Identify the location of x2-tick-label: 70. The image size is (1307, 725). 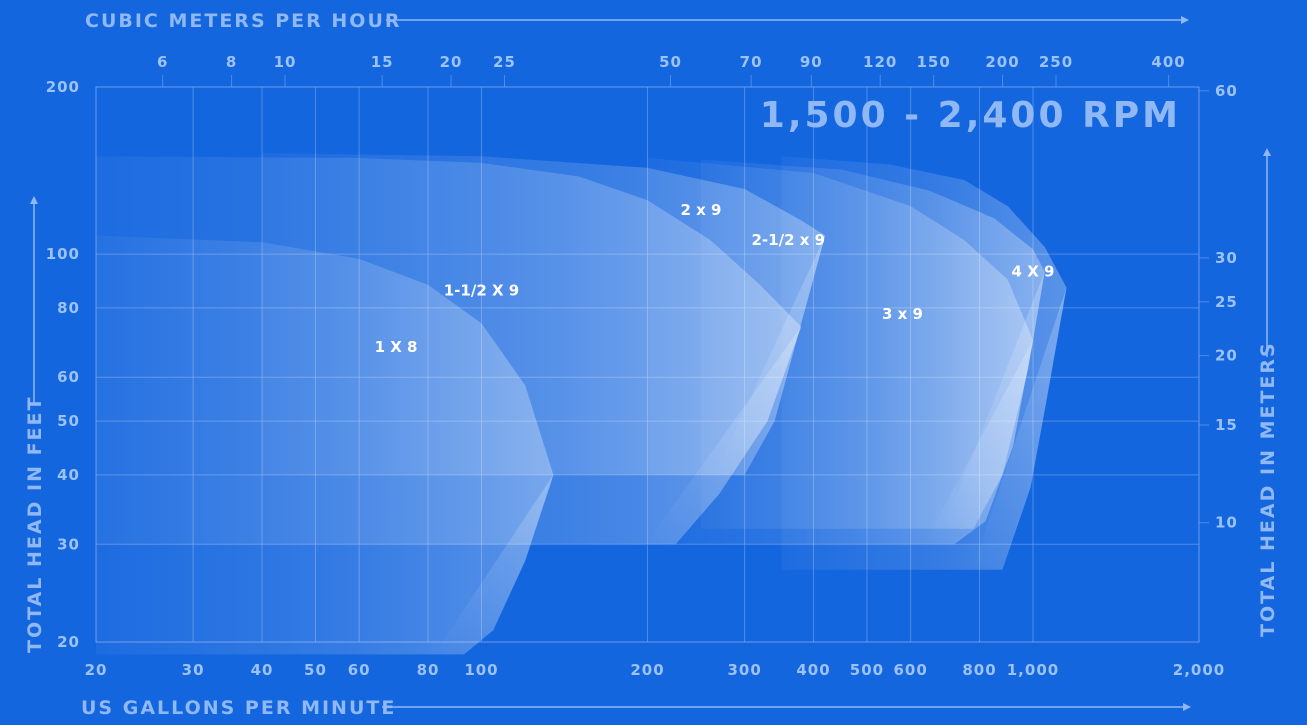
(751, 62).